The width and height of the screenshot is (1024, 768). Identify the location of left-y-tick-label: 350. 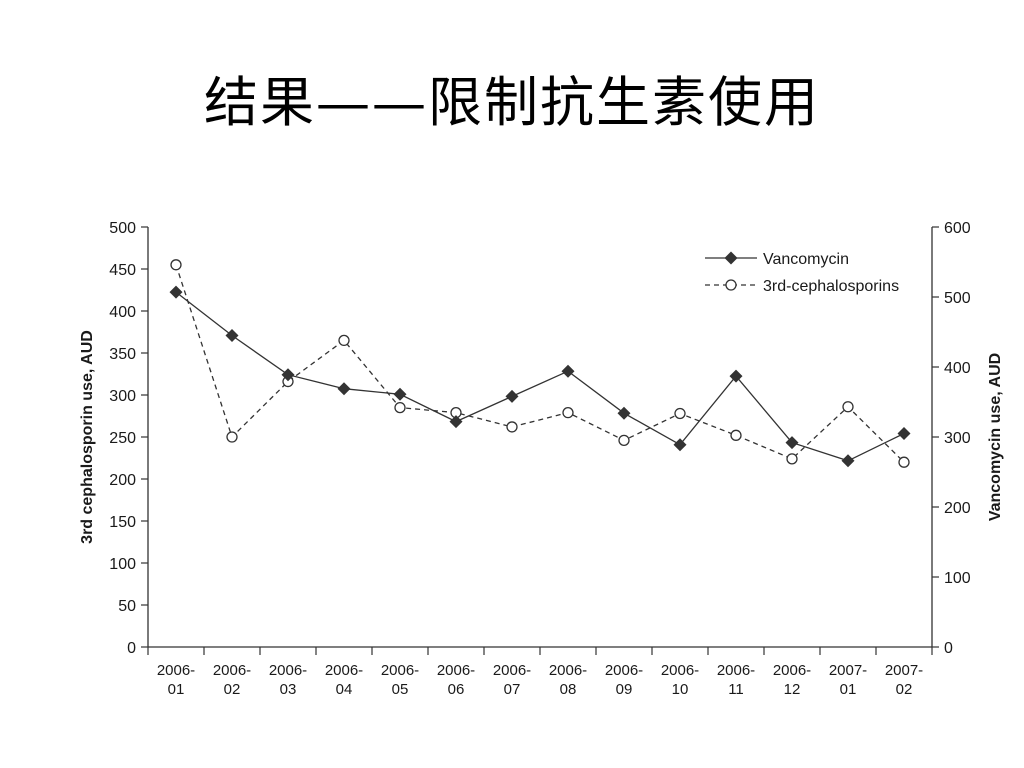
(122, 354).